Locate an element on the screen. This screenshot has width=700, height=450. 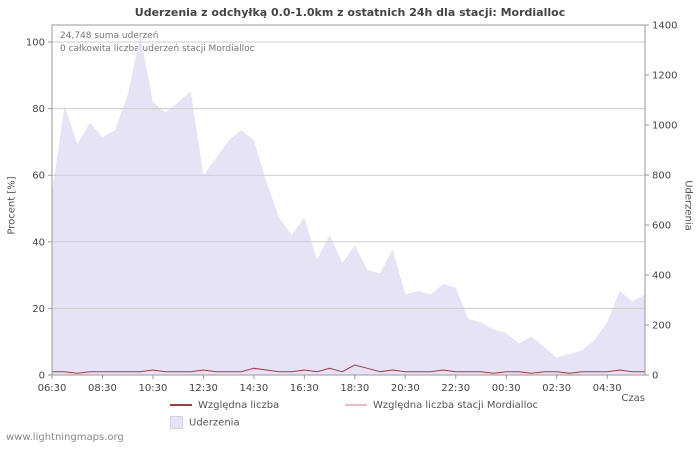
legend-swatch-relative-line is located at coordinates (181, 405).